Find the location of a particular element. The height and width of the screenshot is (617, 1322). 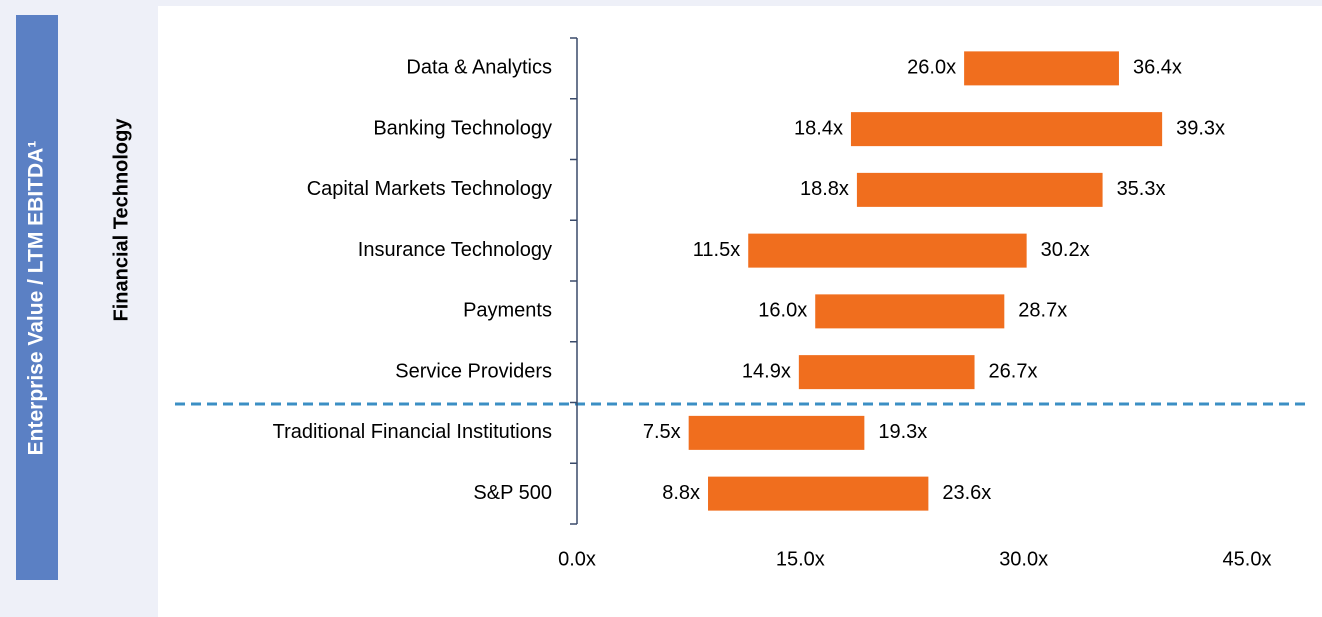

x-tick-label: 30.0x is located at coordinates (1023, 559).